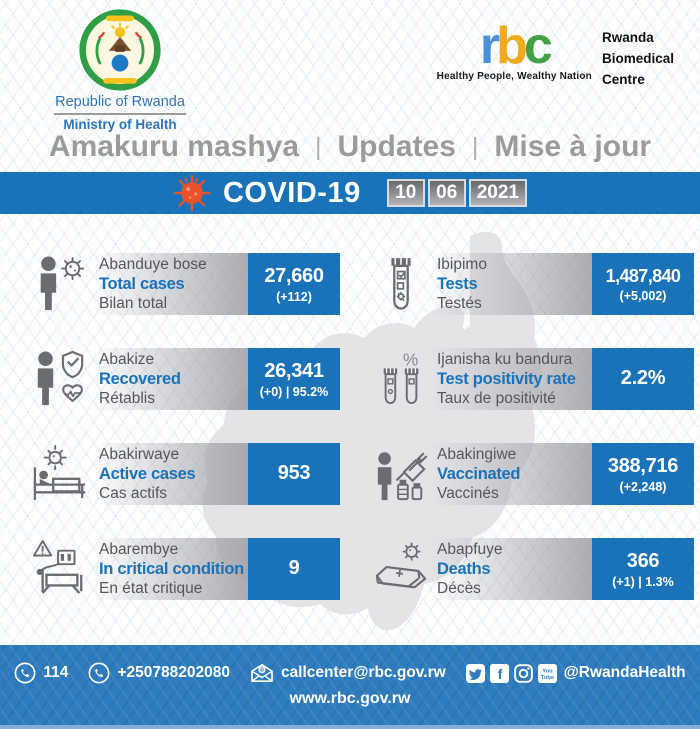  Describe the element at coordinates (173, 672) in the screenshot. I see `phone-number: +250788202080` at that location.